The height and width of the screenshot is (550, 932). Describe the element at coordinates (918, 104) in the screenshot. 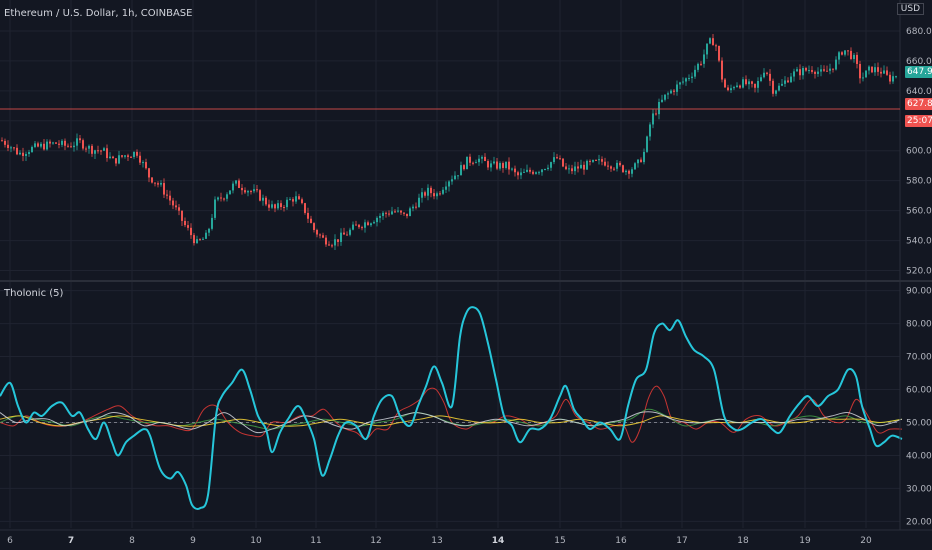

I see `line-price-tag: 627.87` at that location.